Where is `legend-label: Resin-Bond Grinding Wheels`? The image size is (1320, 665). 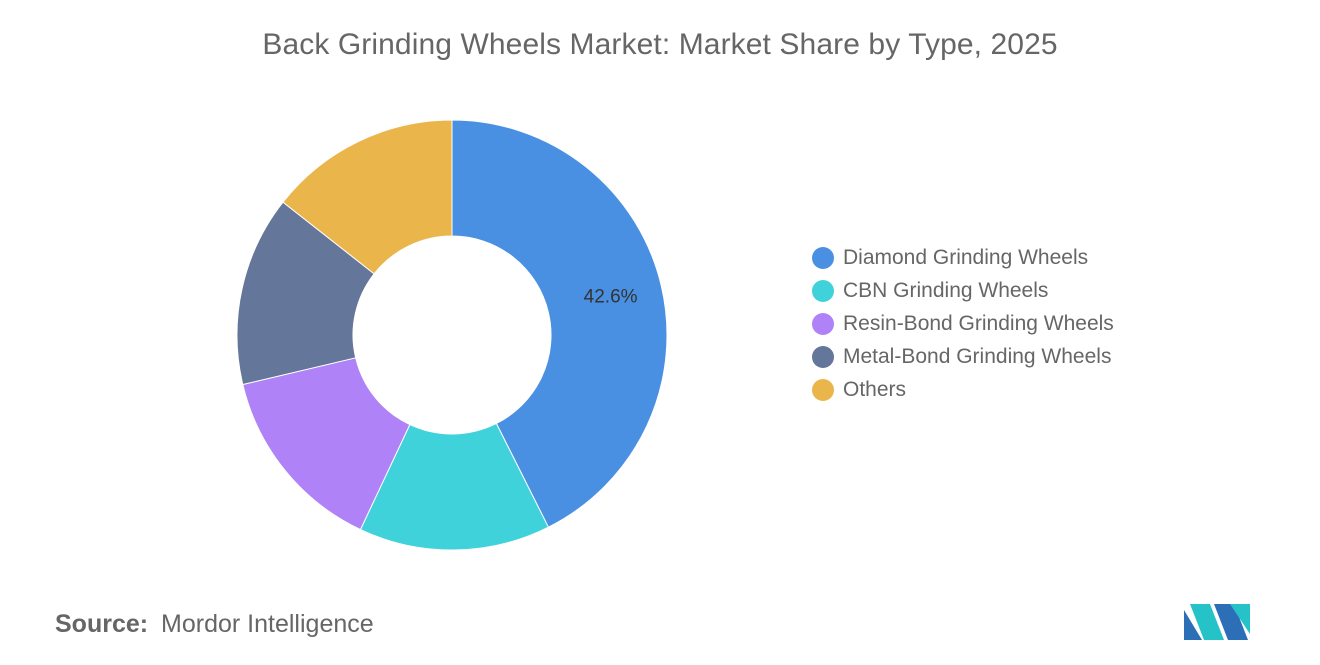
legend-label: Resin-Bond Grinding Wheels is located at coordinates (978, 323).